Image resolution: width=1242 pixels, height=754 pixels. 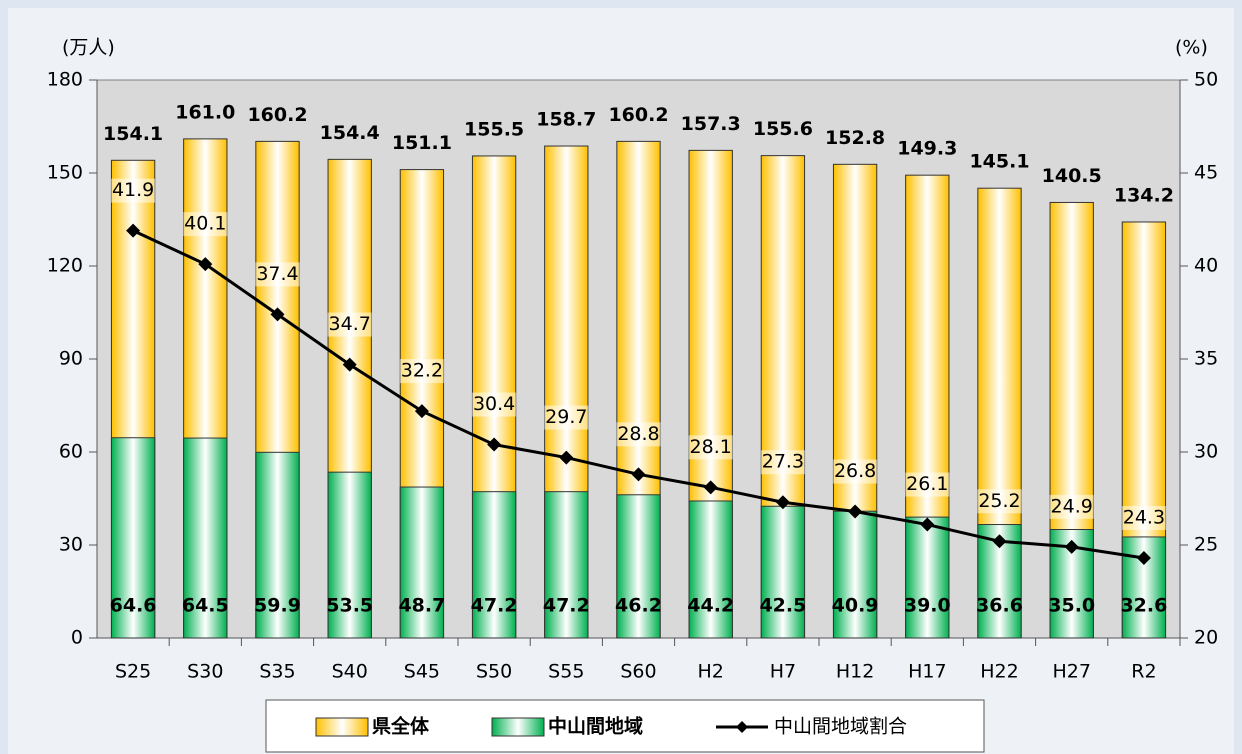 I want to click on data-label: 152.8, so click(x=855, y=138).